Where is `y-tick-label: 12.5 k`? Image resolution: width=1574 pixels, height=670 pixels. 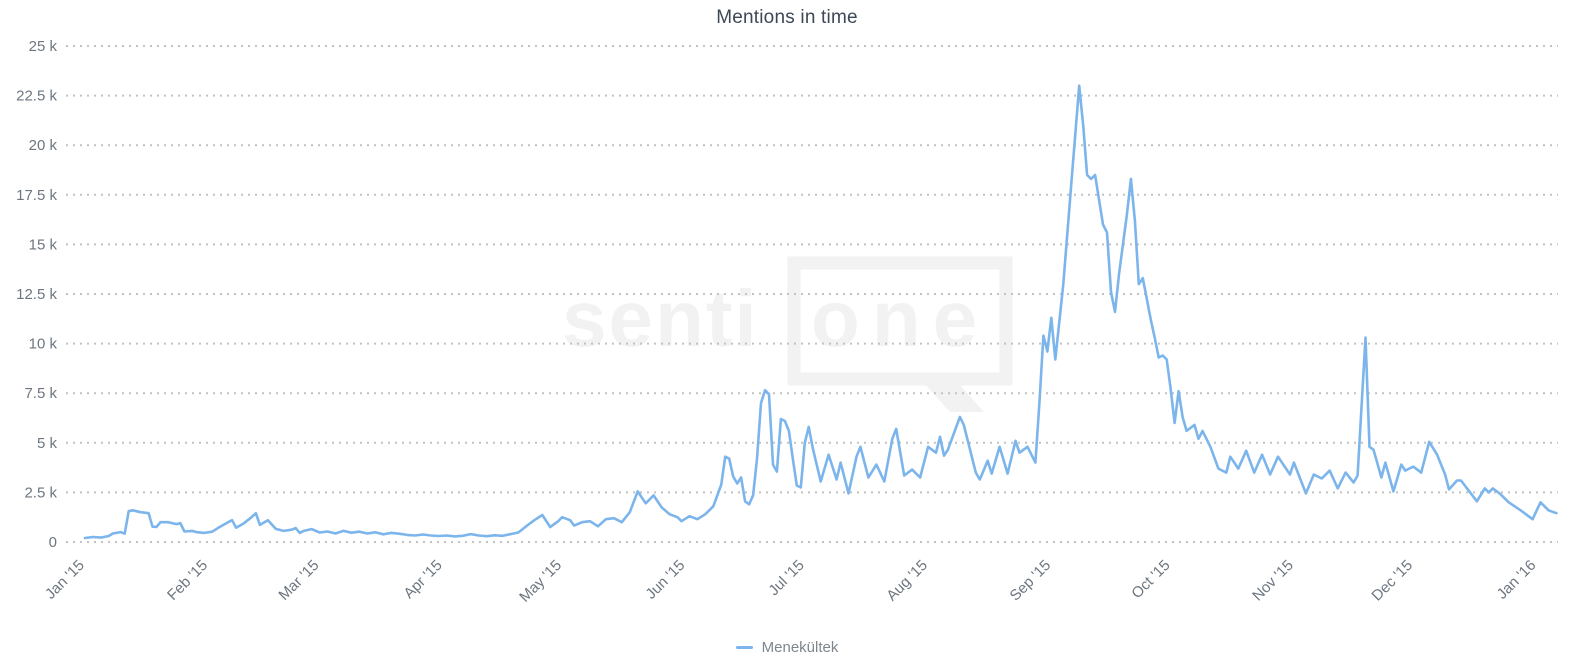
y-tick-label: 12.5 k is located at coordinates (36, 294).